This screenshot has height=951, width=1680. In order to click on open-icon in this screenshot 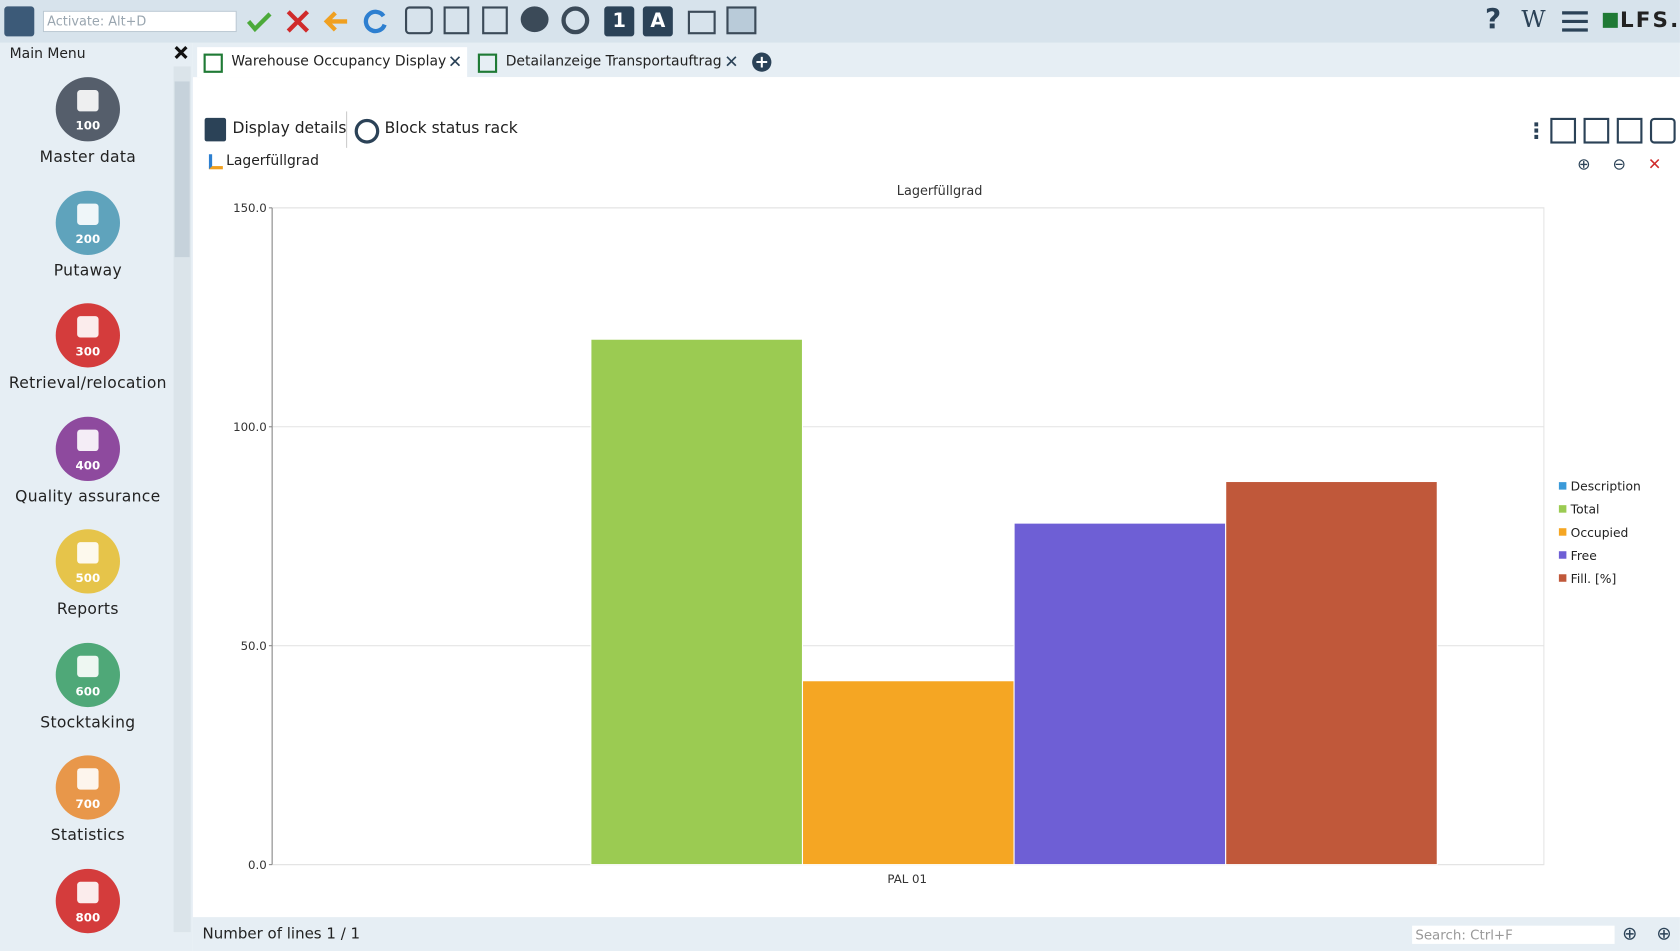, I will do `click(19, 21)`.